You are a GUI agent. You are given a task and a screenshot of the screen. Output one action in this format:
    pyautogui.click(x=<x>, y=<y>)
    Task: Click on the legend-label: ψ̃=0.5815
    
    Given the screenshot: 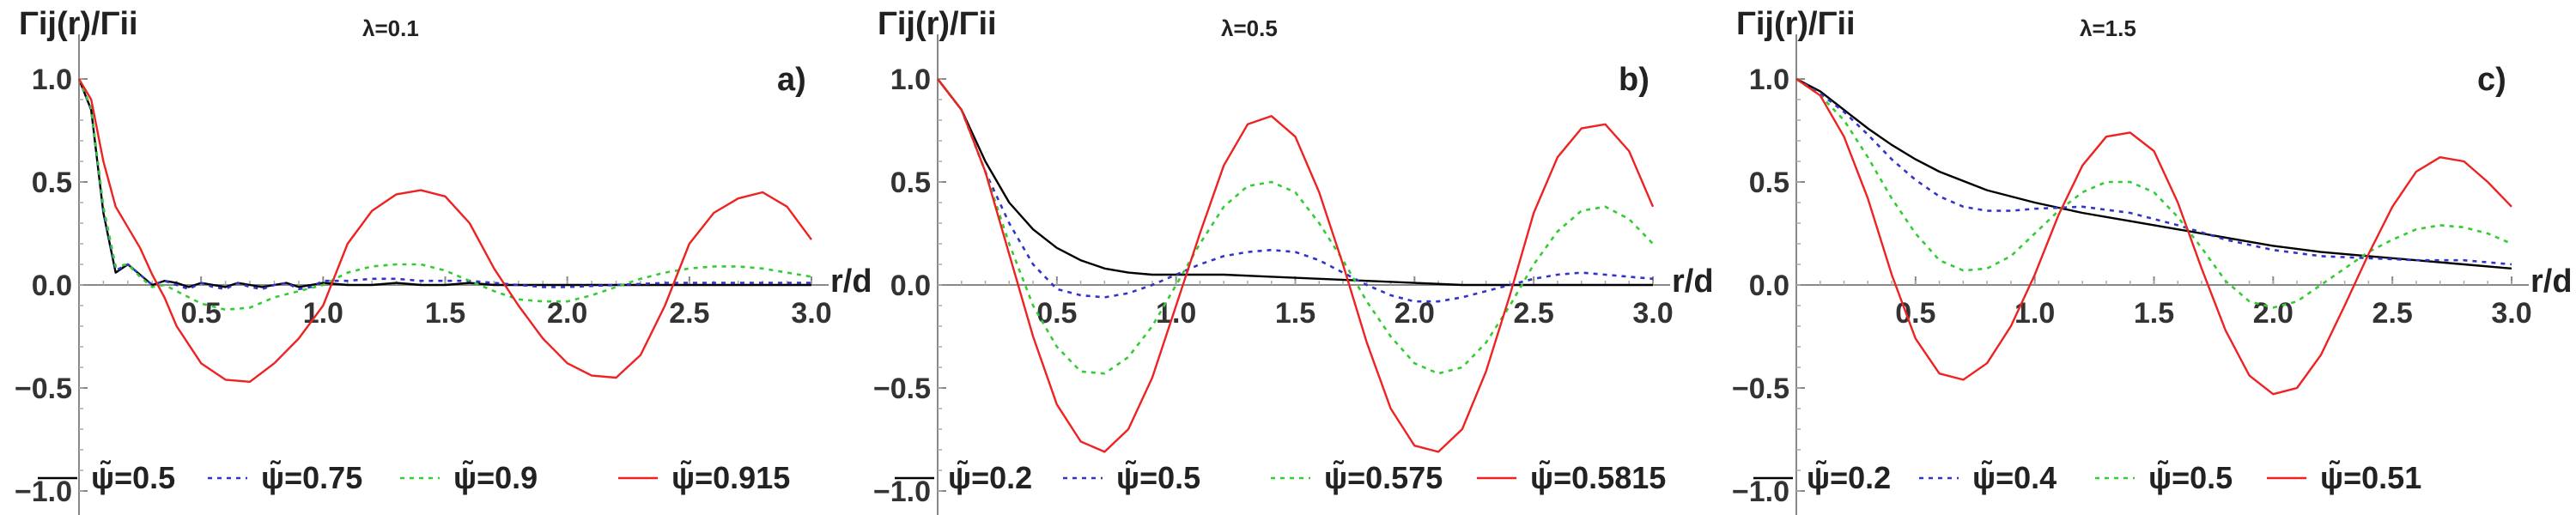 What is the action you would take?
    pyautogui.click(x=1598, y=477)
    